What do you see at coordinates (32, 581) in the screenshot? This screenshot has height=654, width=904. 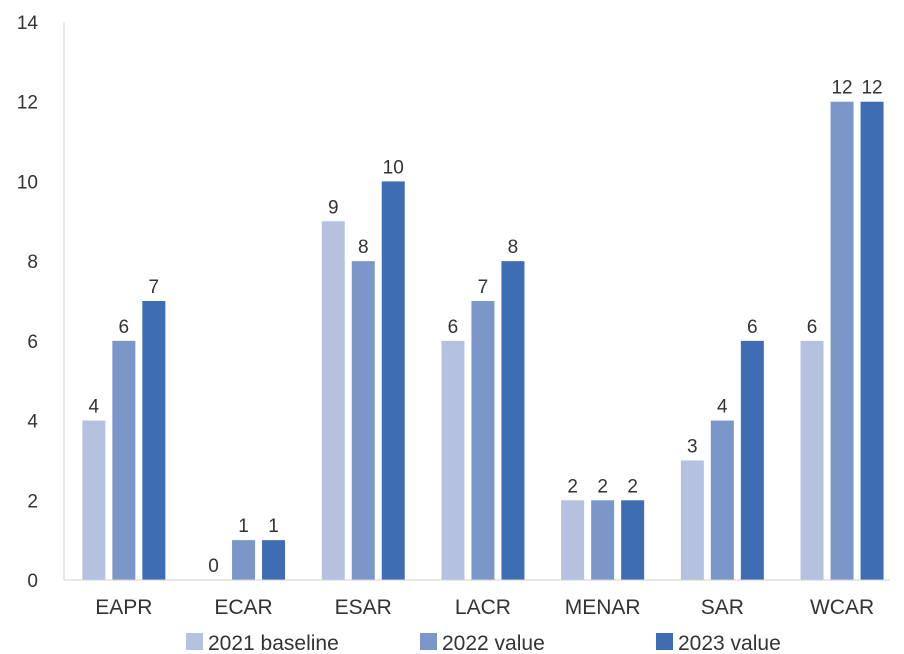 I see `y-tick-label: 0` at bounding box center [32, 581].